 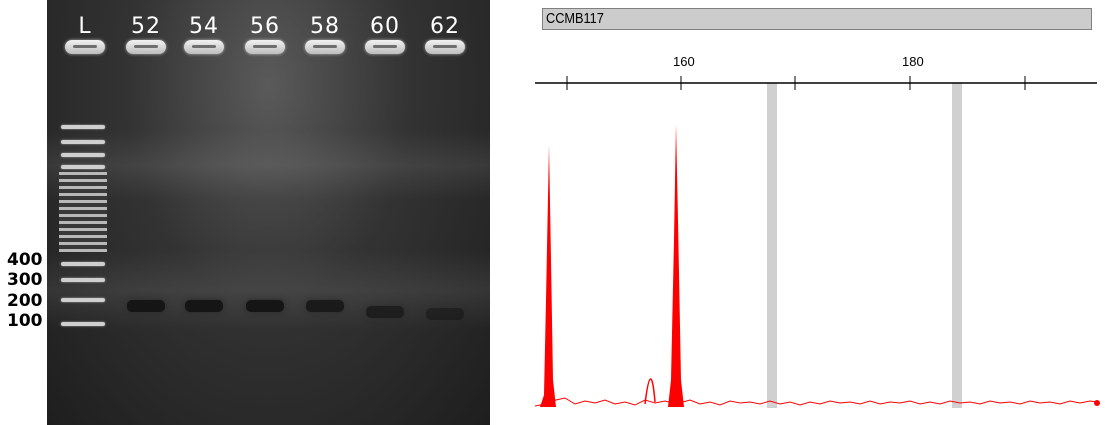 What do you see at coordinates (684, 61) in the screenshot?
I see `axis-tick-label: 160` at bounding box center [684, 61].